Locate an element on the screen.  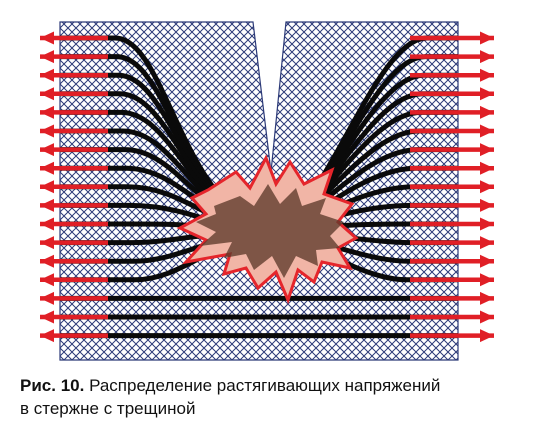
crack-core is located at coordinates (270, 231).